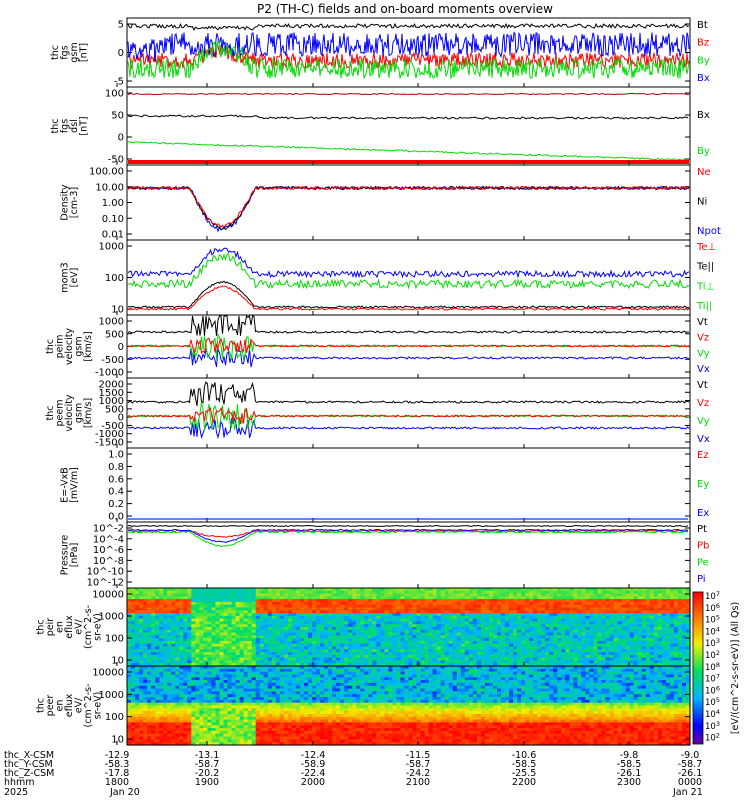  What do you see at coordinates (116, 467) in the screenshot?
I see `y-tick-label: 0.8` at bounding box center [116, 467].